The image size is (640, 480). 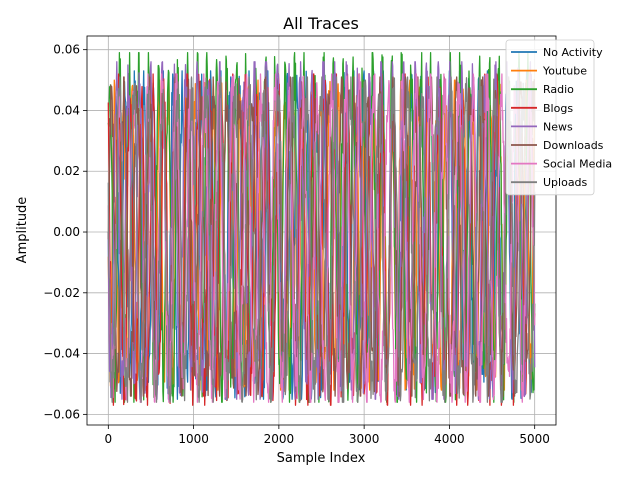 I want to click on legend-box, so click(x=550, y=117).